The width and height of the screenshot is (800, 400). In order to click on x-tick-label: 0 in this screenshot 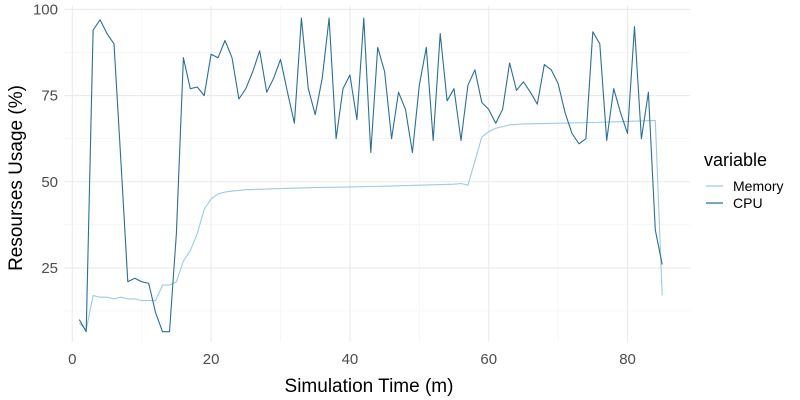, I will do `click(72, 359)`.